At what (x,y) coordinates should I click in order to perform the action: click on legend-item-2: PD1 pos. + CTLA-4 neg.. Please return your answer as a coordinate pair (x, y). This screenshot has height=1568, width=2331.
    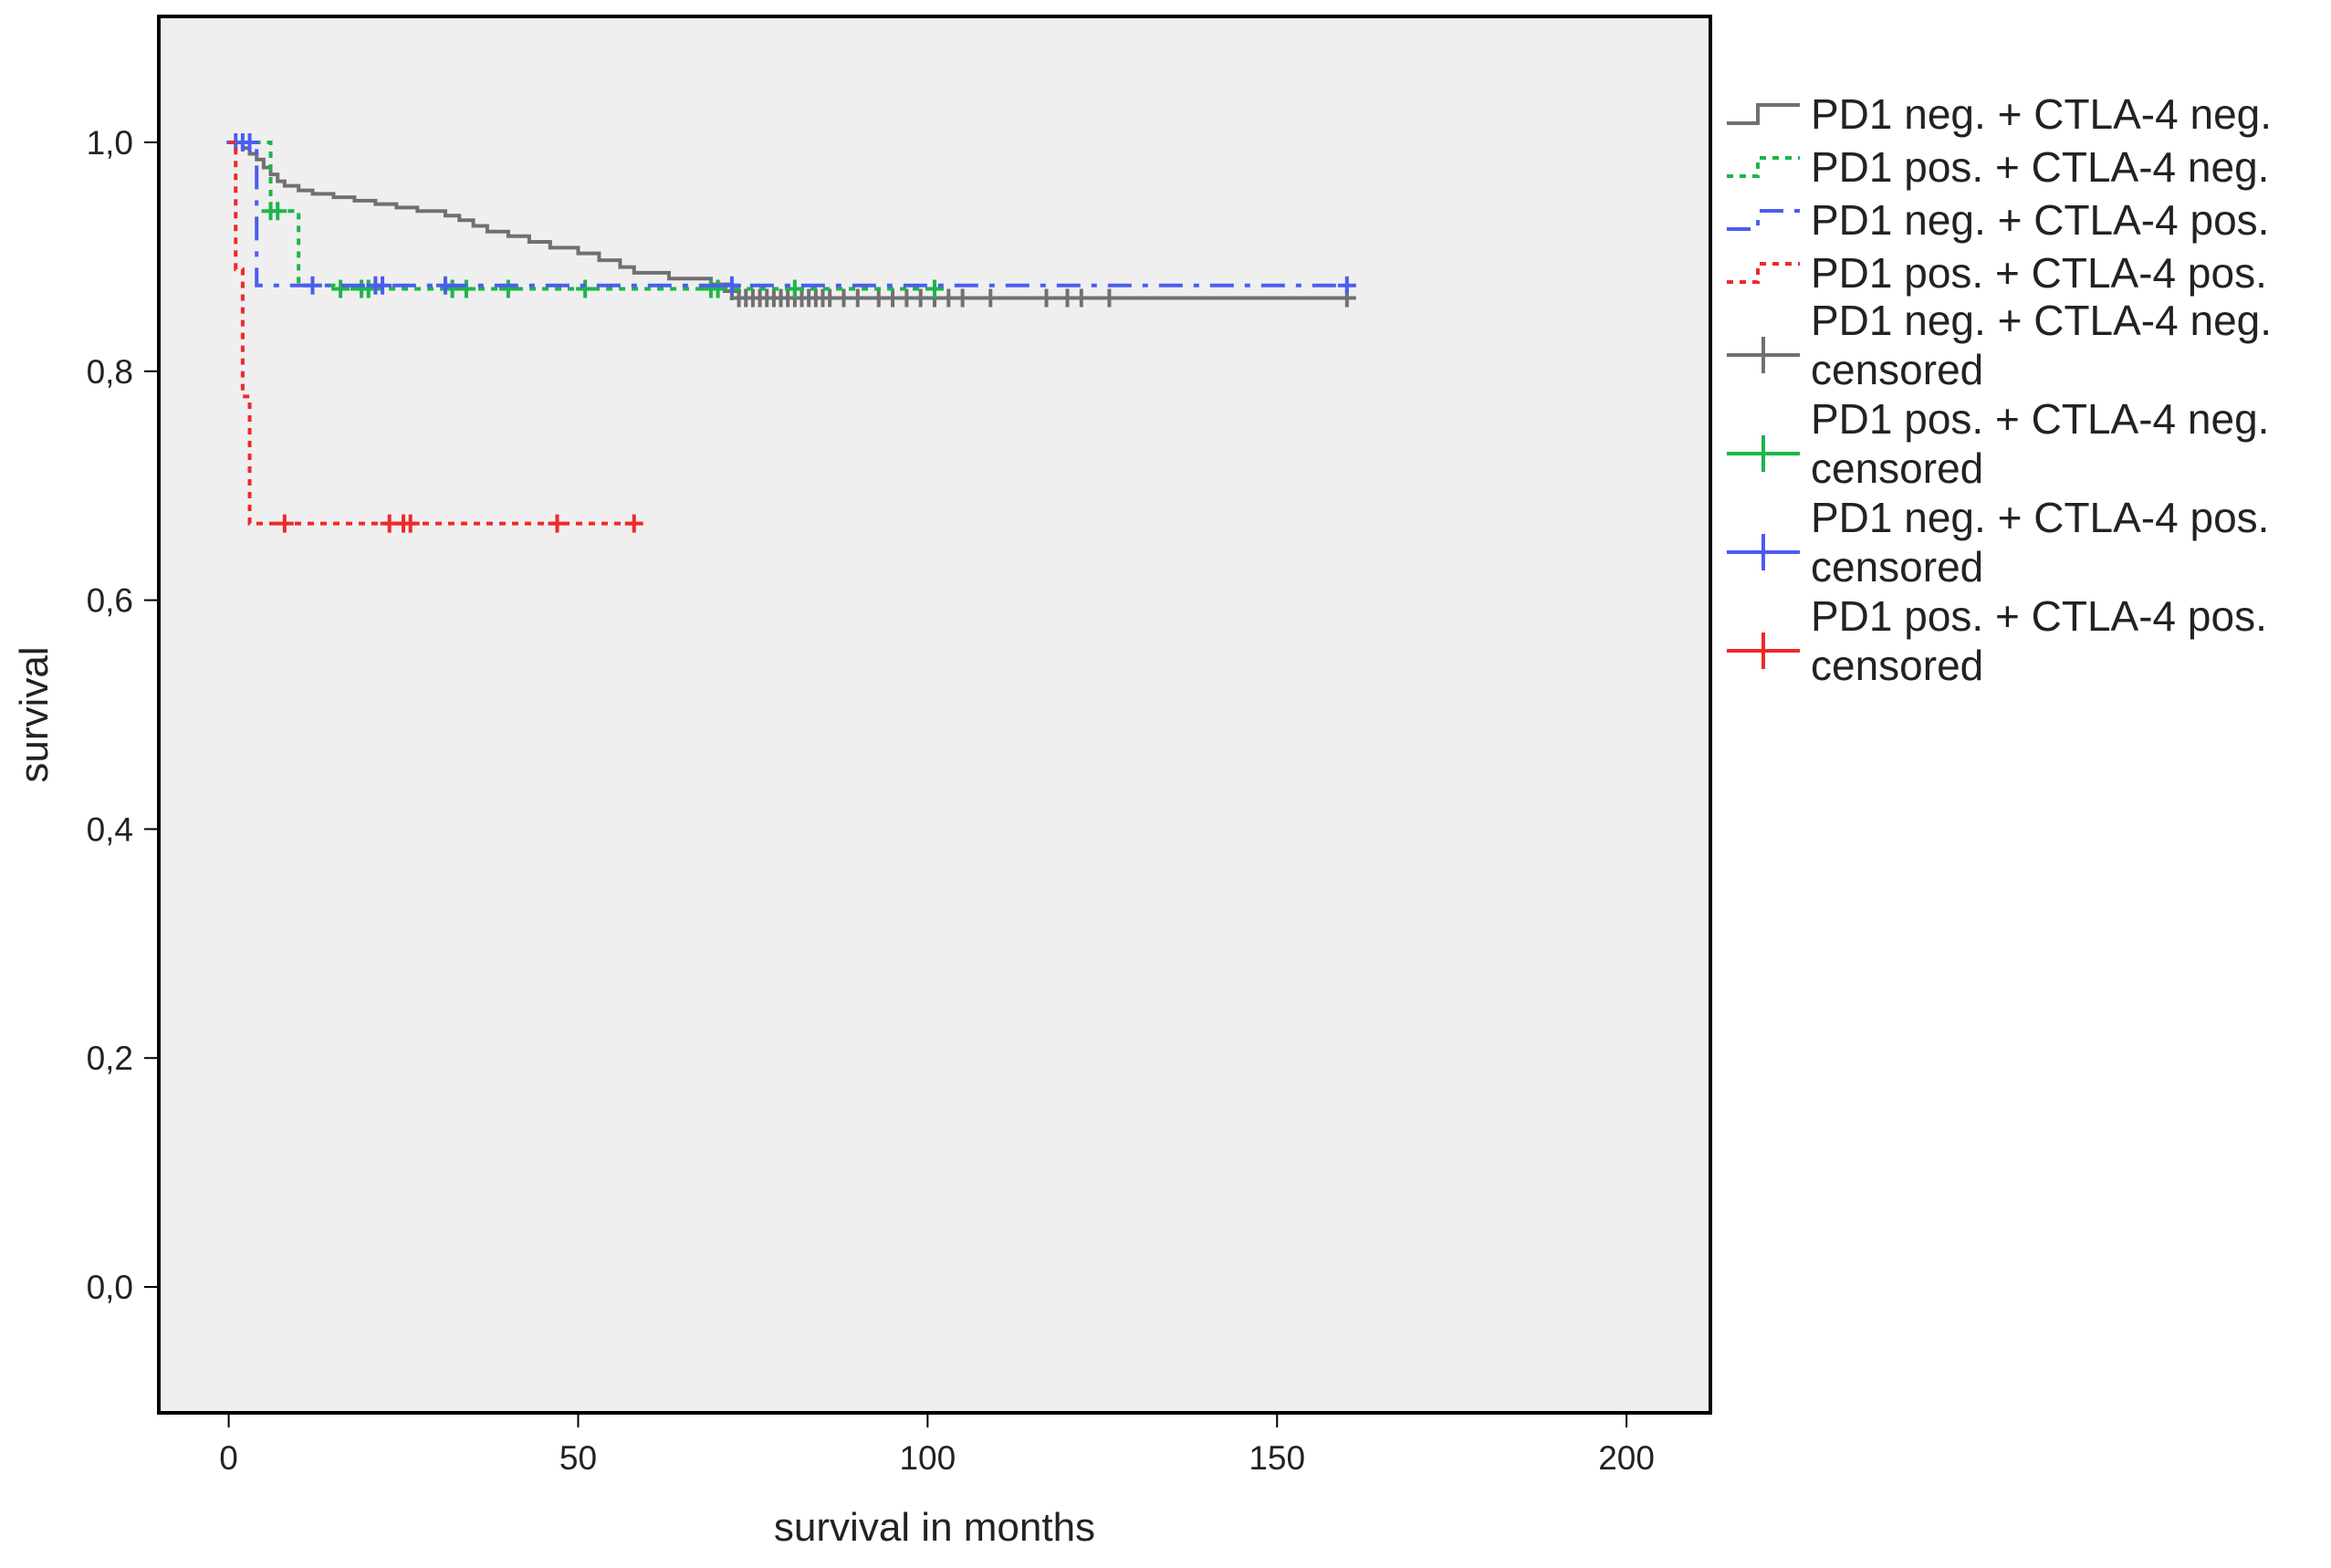
    Looking at the image, I should click on (1998, 167).